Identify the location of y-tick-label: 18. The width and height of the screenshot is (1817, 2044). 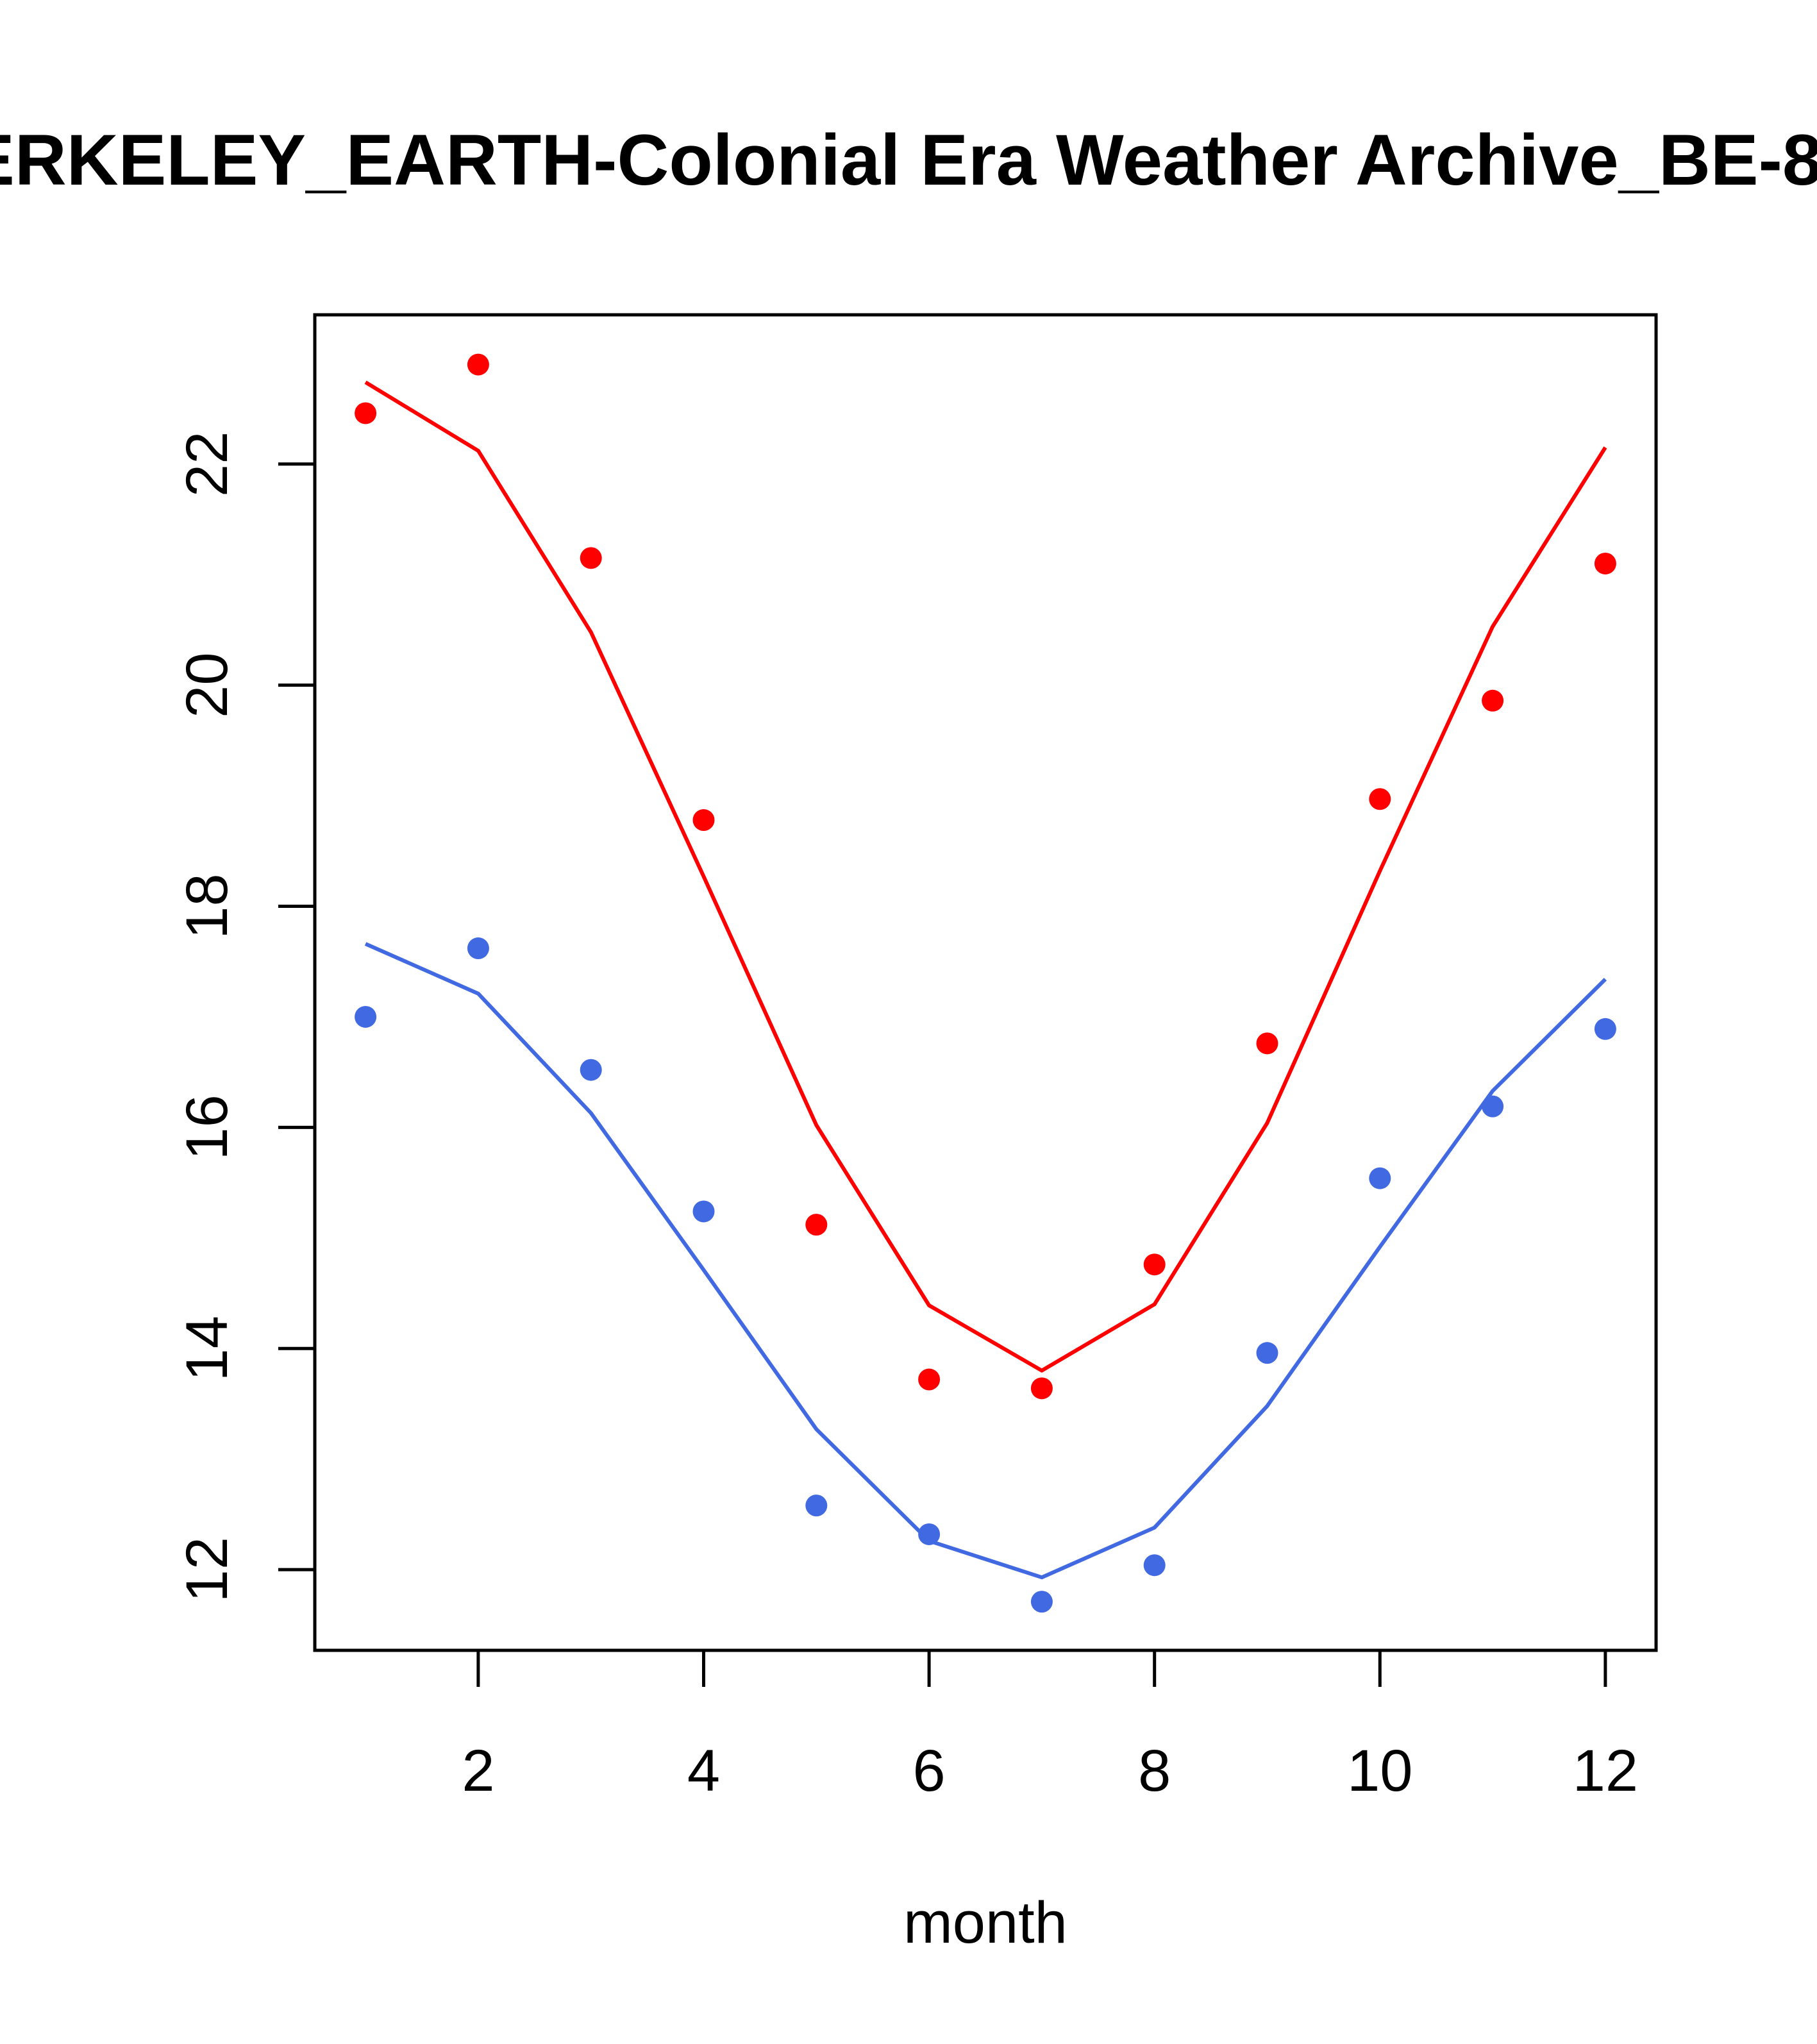
(207, 906).